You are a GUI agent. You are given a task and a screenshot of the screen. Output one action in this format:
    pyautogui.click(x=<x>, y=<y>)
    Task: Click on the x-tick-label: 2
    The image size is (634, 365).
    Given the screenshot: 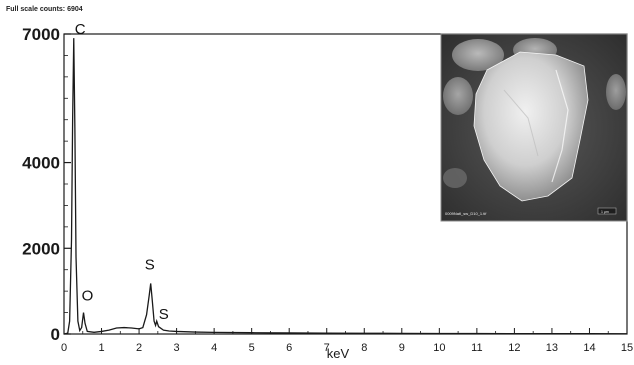 What is the action you would take?
    pyautogui.click(x=139, y=348)
    